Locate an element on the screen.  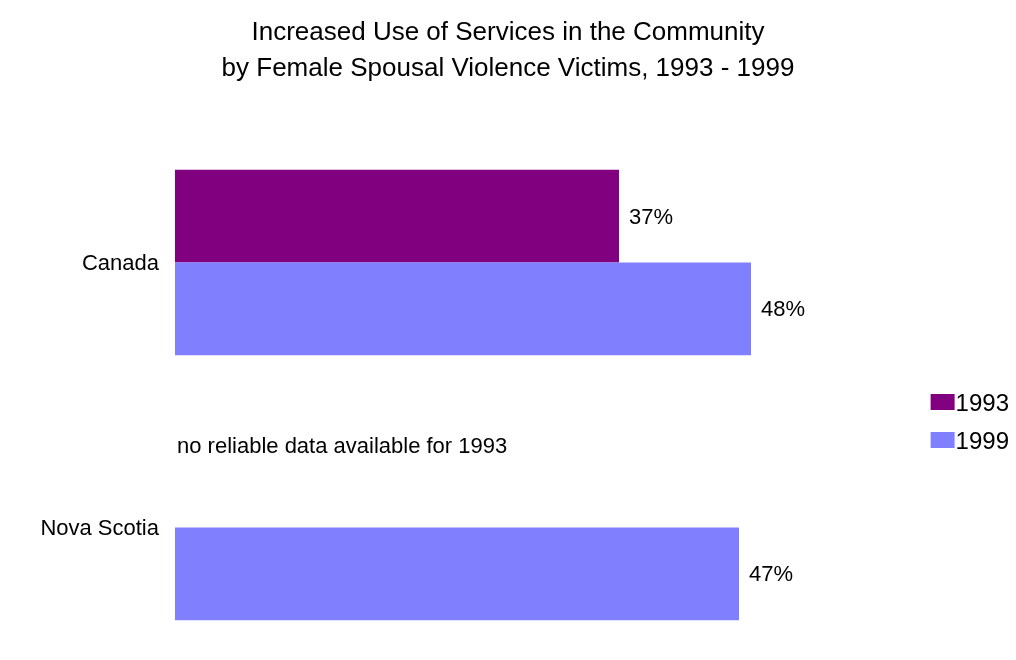
data-label: 37% is located at coordinates (651, 216).